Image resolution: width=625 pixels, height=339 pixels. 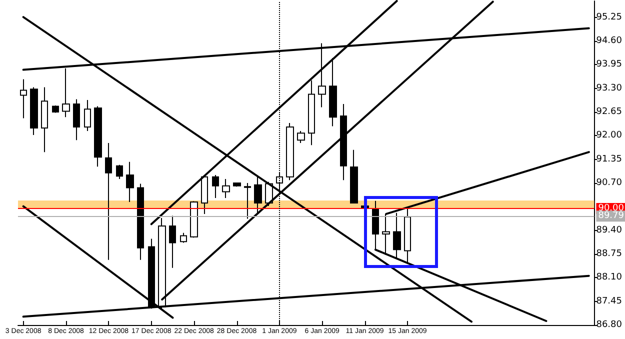 I want to click on y-tick-label: 88.10, so click(x=609, y=277).